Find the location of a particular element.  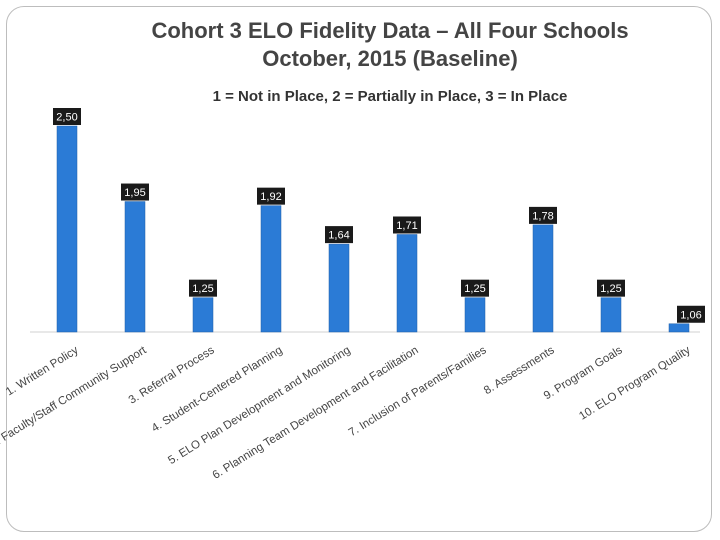

x-tick-label-7: 7. Inclusion of Parents/Families is located at coordinates (418, 391).